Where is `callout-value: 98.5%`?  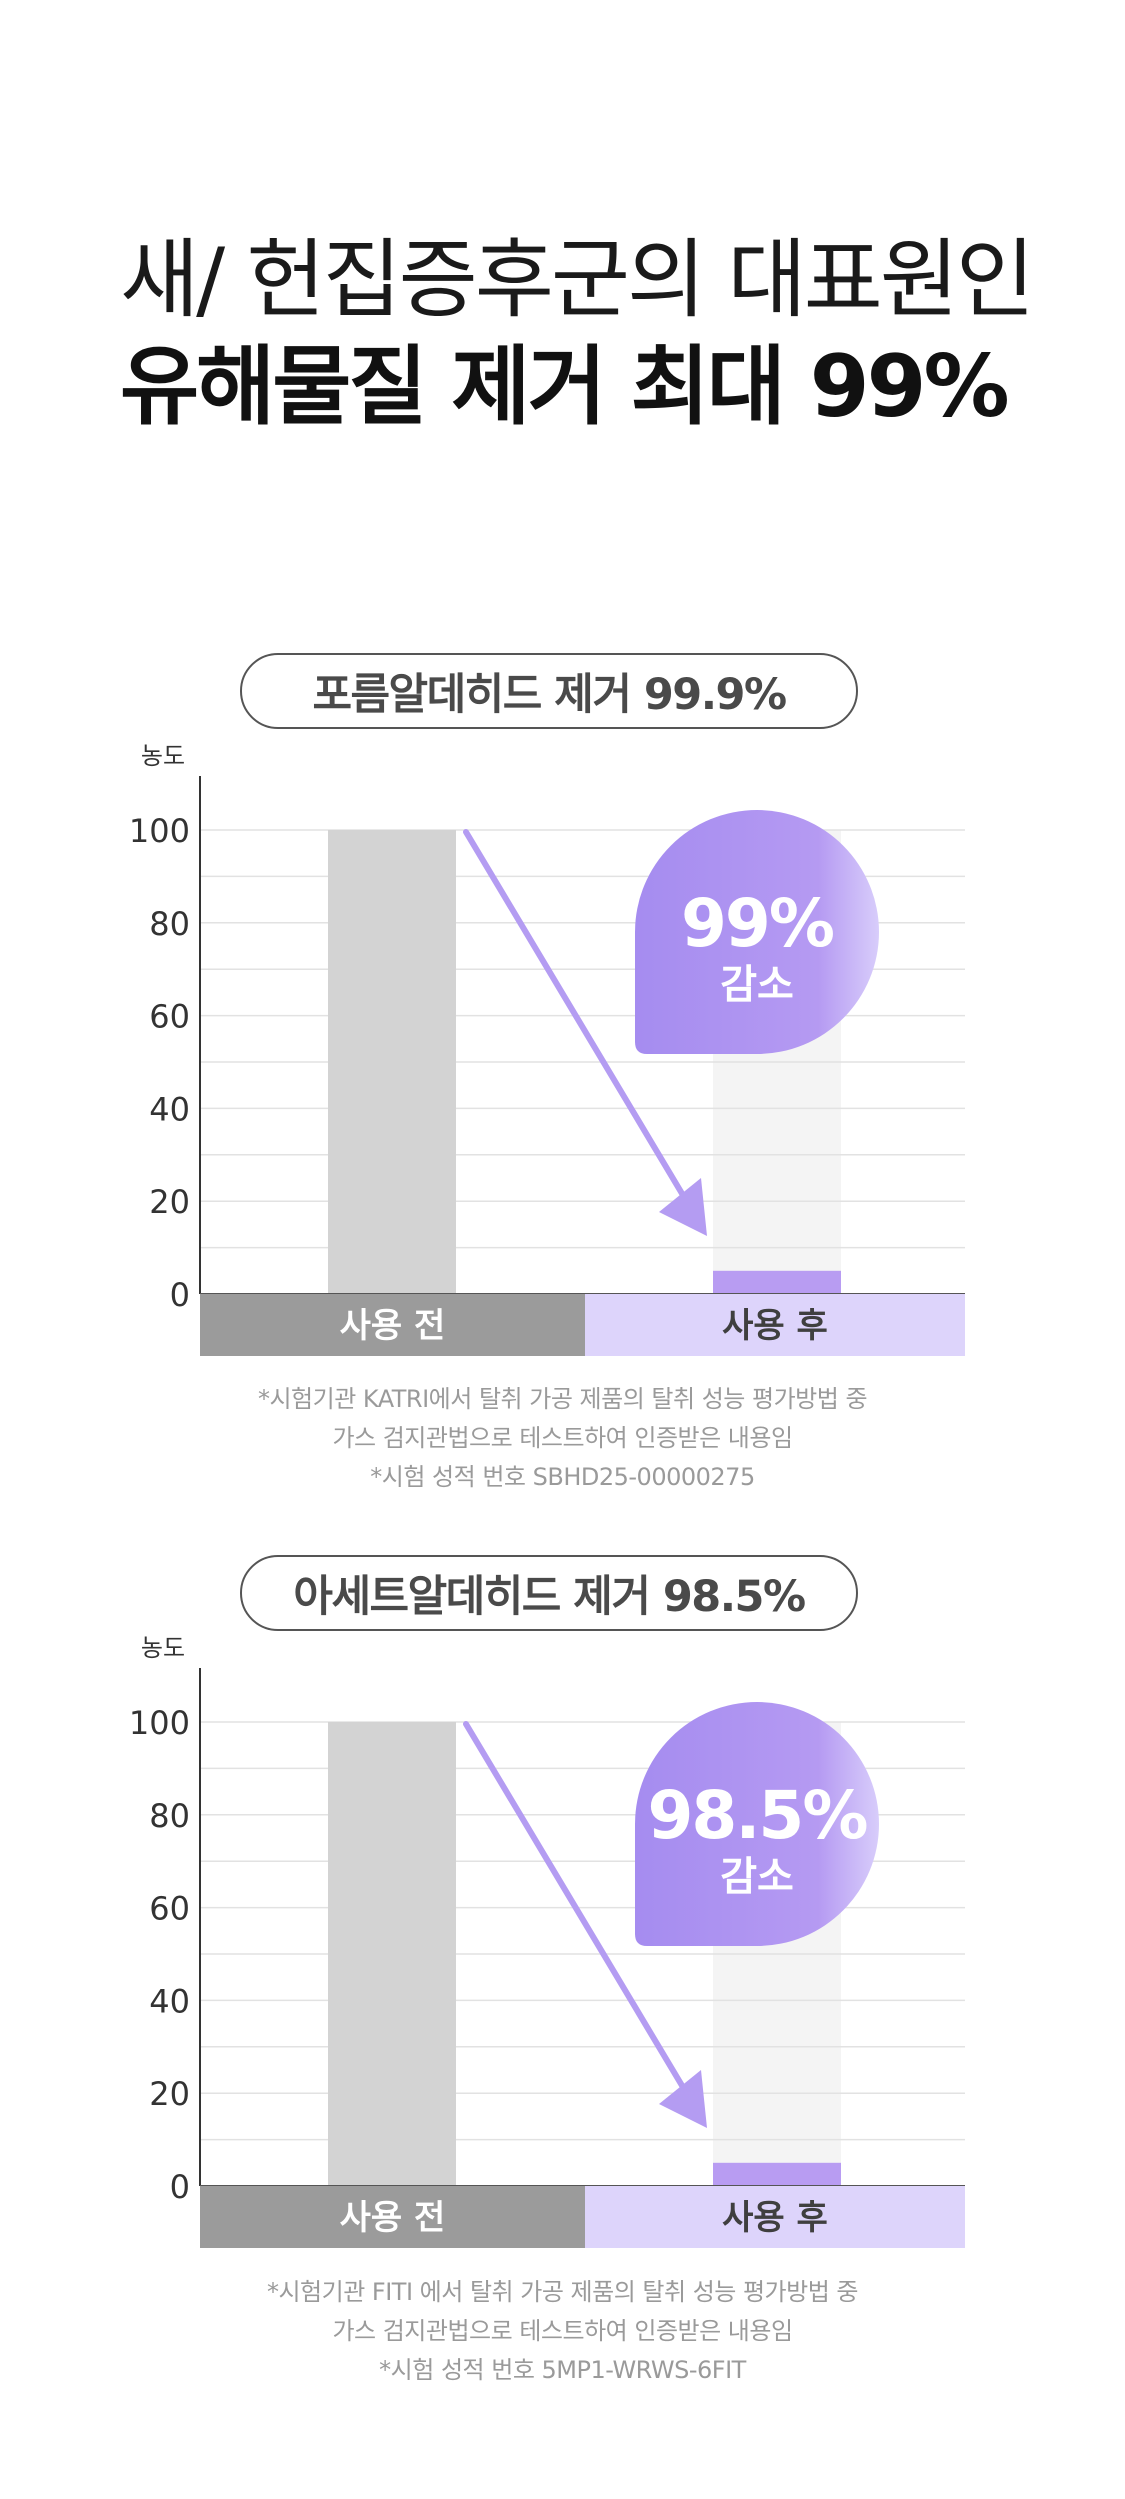 callout-value: 98.5% is located at coordinates (758, 1815).